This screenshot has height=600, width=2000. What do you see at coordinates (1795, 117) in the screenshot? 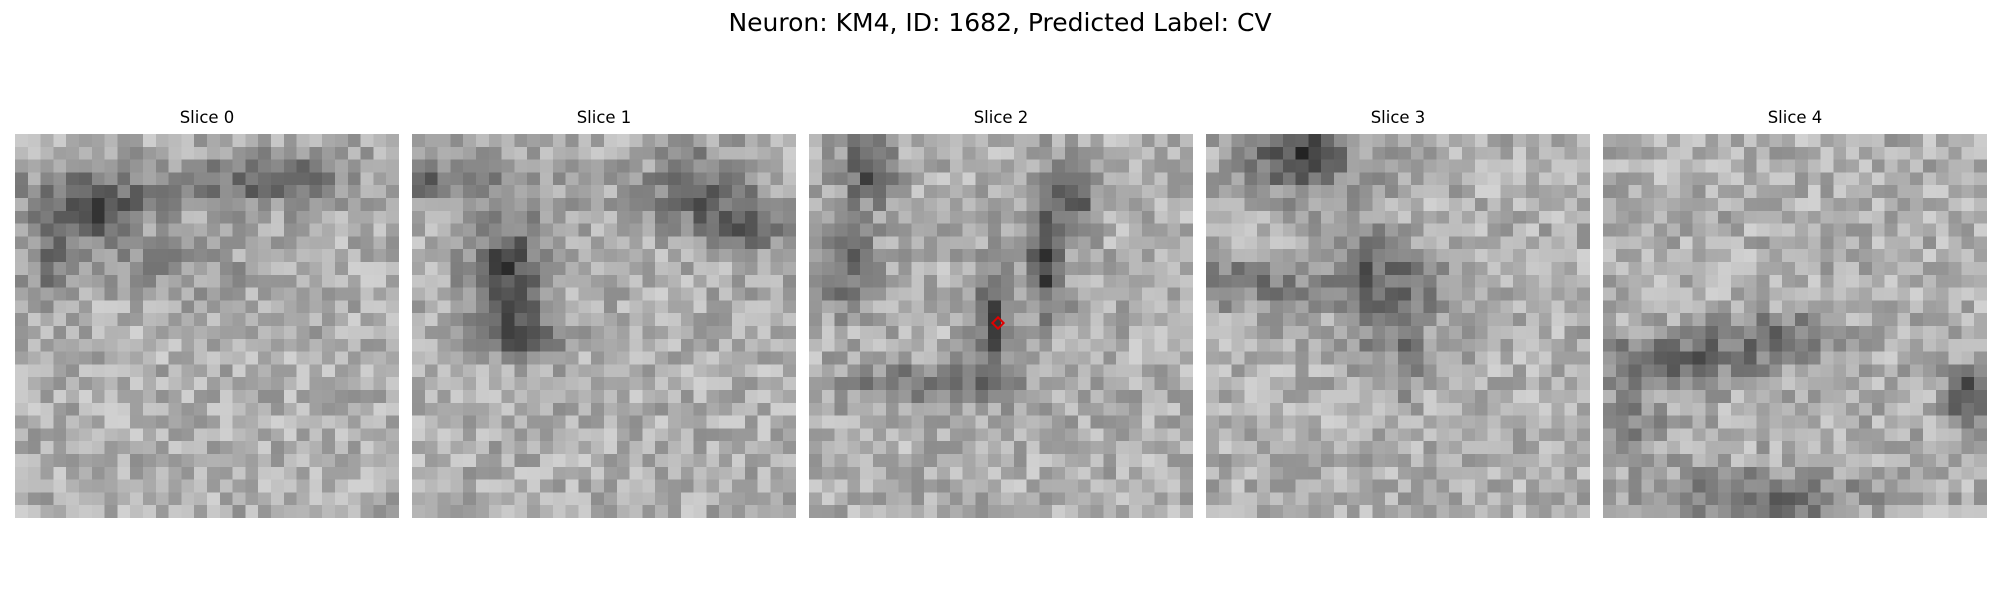
I see `slice-title: Slice 4` at bounding box center [1795, 117].